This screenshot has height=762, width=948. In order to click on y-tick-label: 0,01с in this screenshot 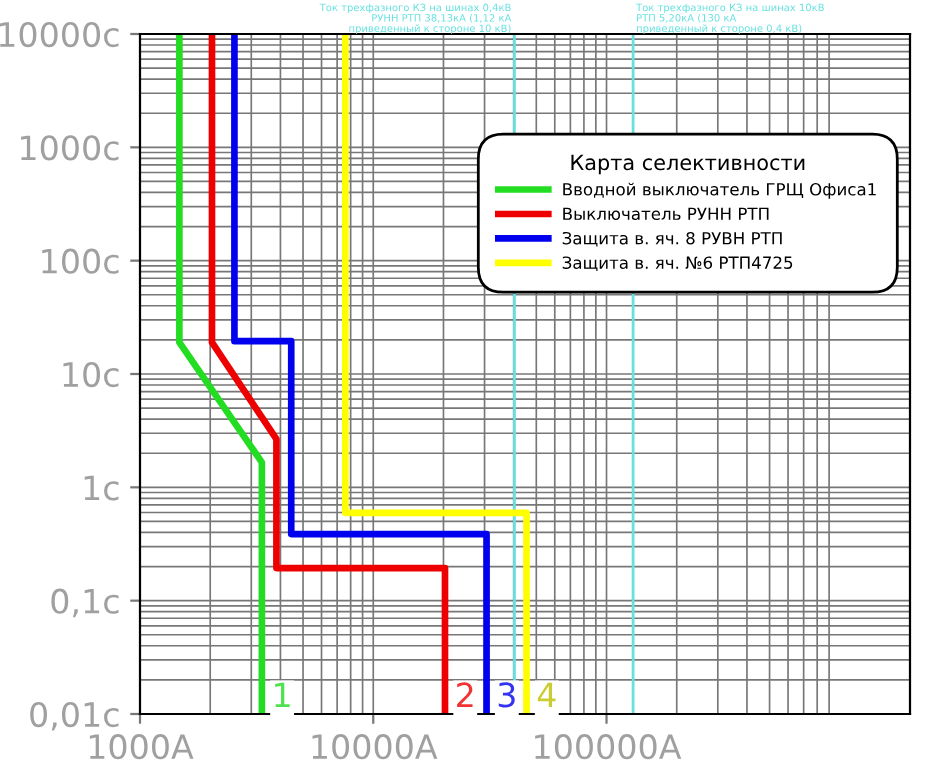, I will do `click(74, 716)`.